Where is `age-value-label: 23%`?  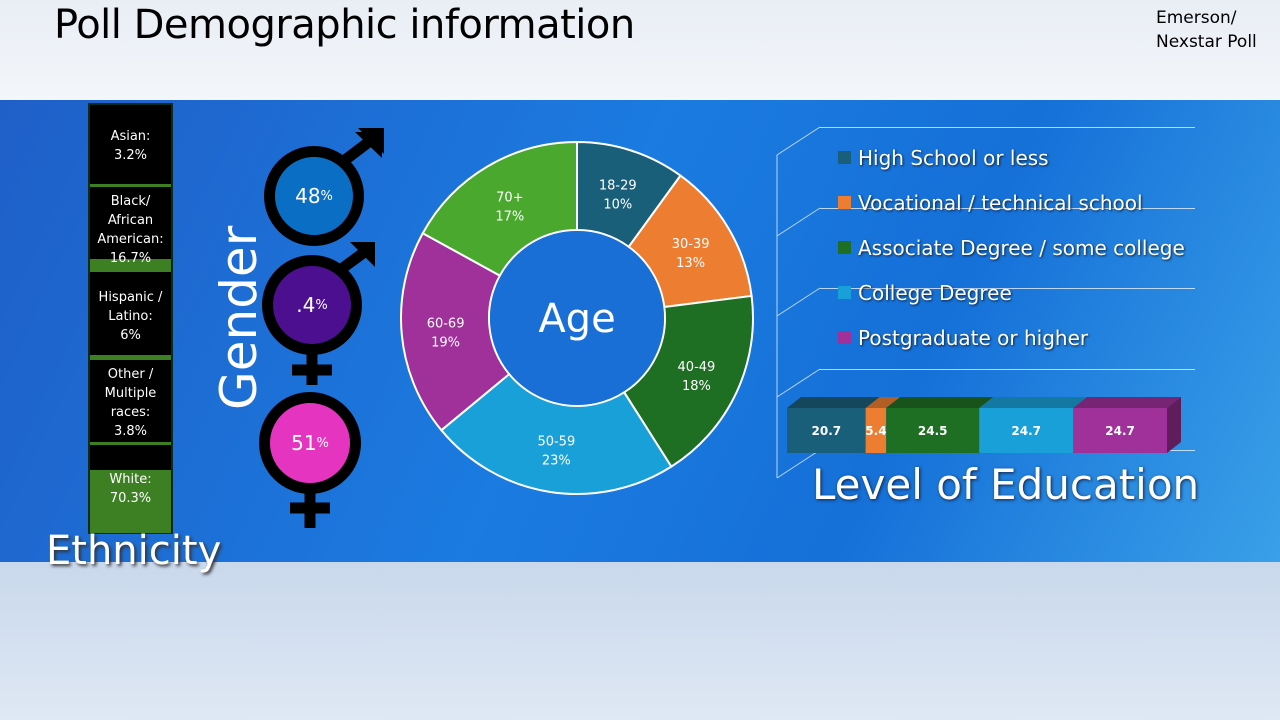
age-value-label: 23% is located at coordinates (556, 460).